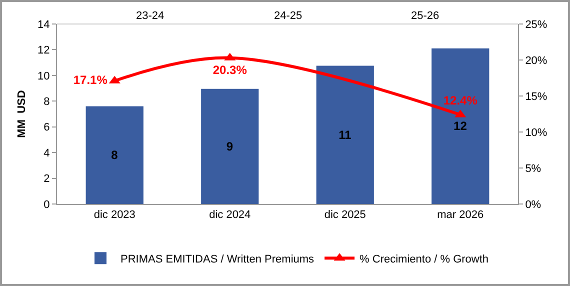  What do you see at coordinates (536, 24) in the screenshot?
I see `y2-tick-label: 25%` at bounding box center [536, 24].